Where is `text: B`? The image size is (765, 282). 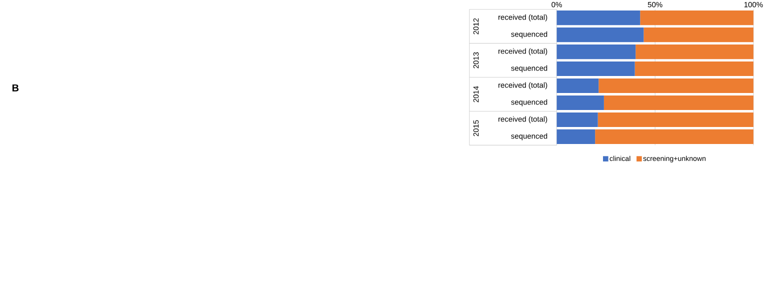
text: B is located at coordinates (15, 88).